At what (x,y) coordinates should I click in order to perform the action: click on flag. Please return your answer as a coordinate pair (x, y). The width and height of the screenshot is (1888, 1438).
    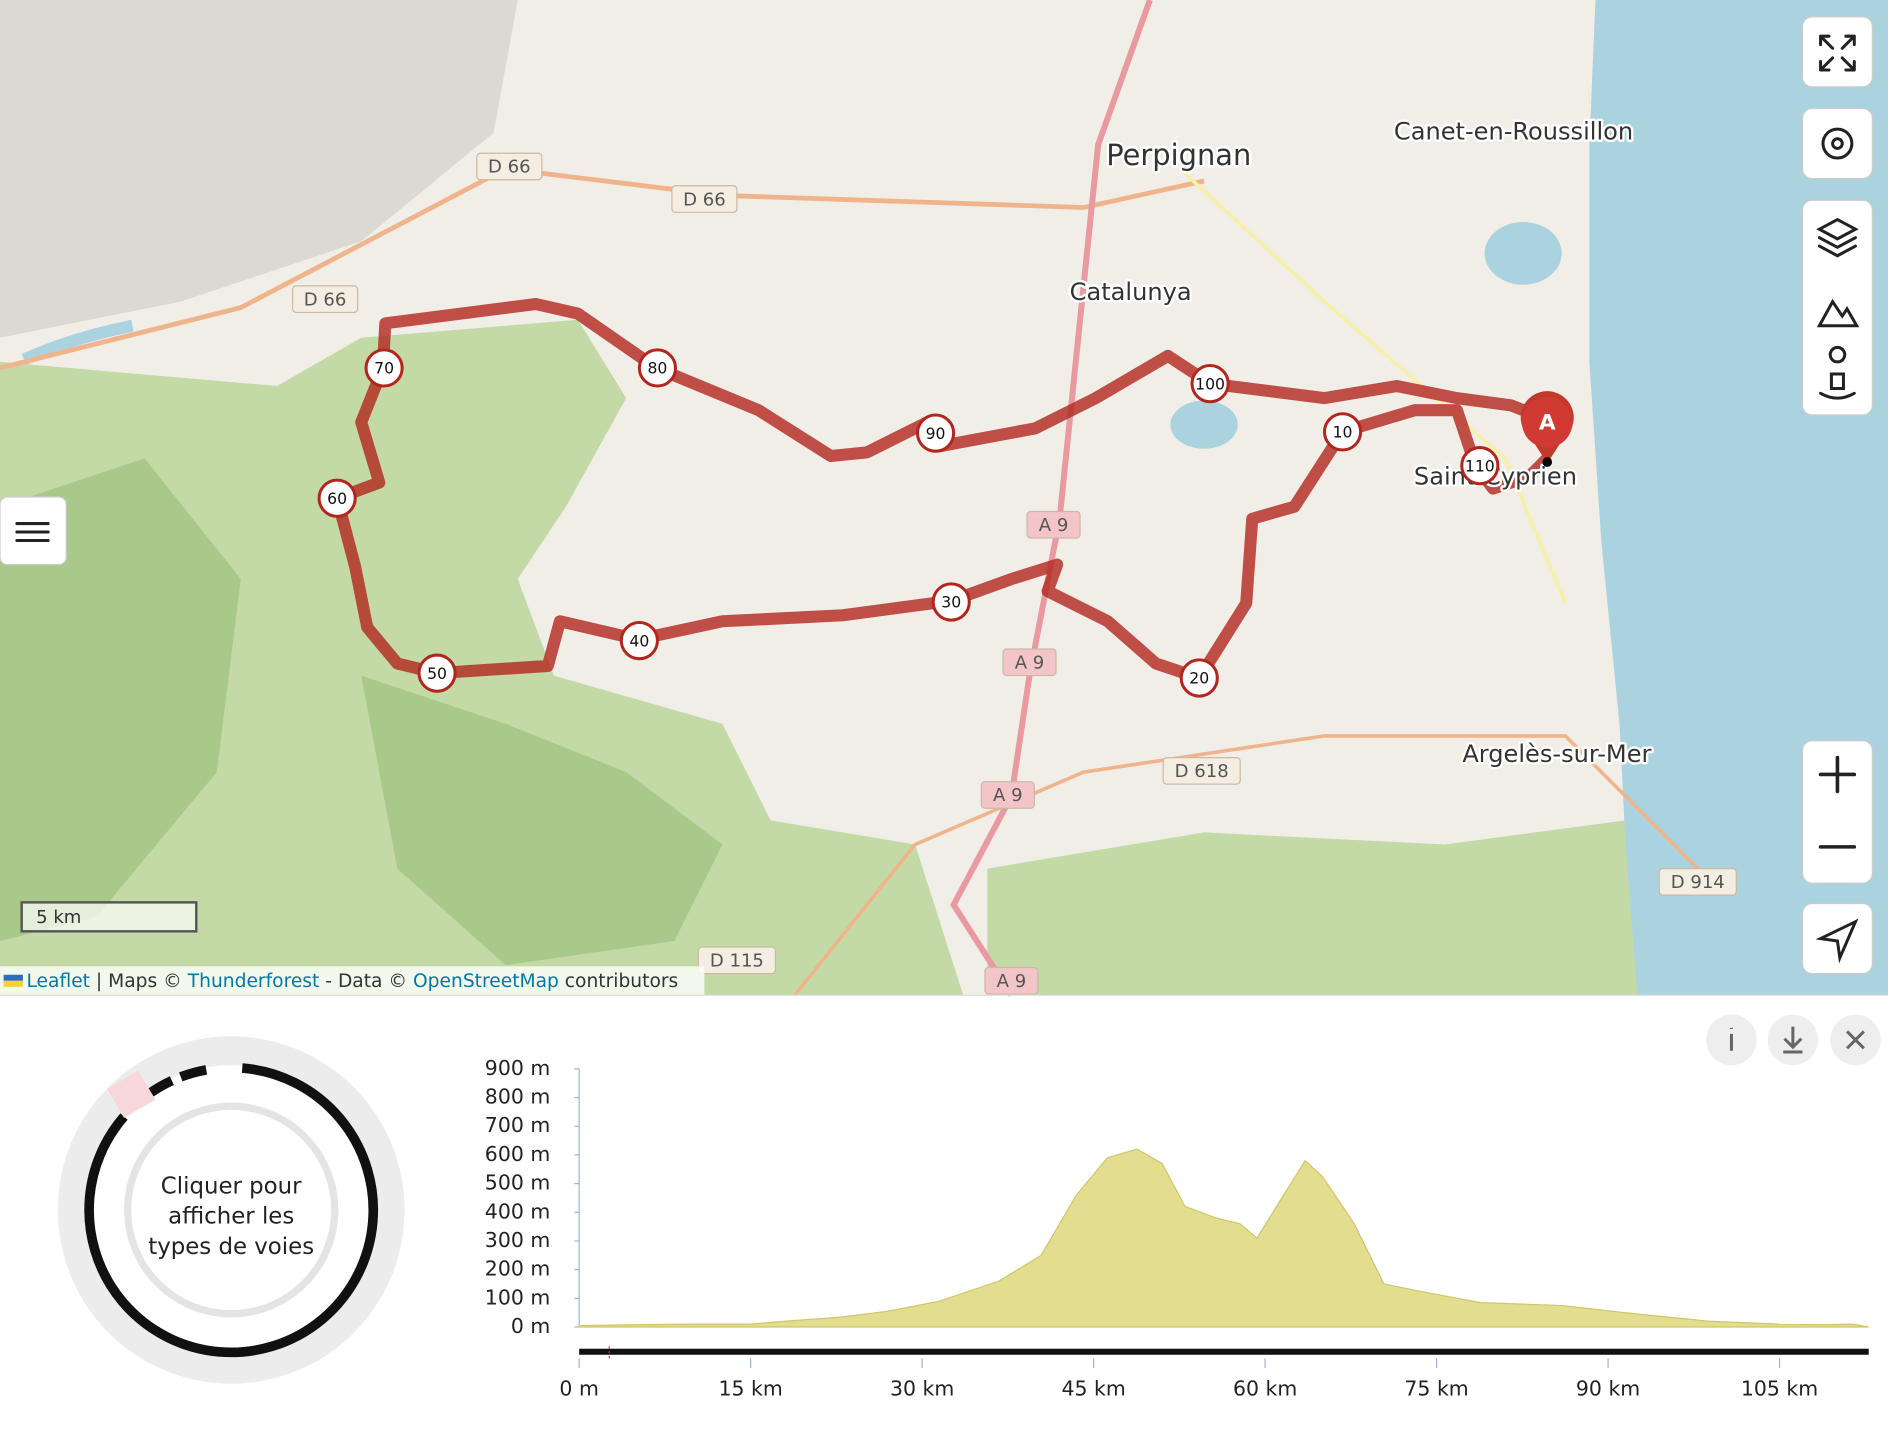
    Looking at the image, I should click on (13, 983).